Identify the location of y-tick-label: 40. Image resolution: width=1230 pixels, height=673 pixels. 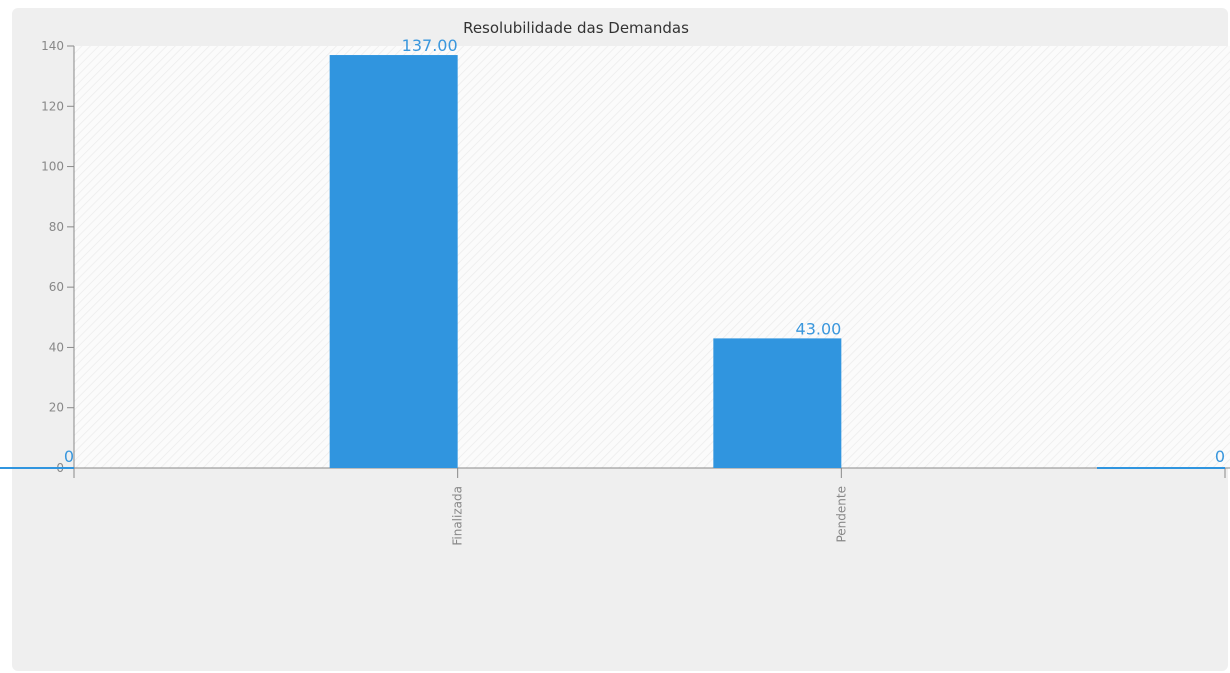
(56, 347).